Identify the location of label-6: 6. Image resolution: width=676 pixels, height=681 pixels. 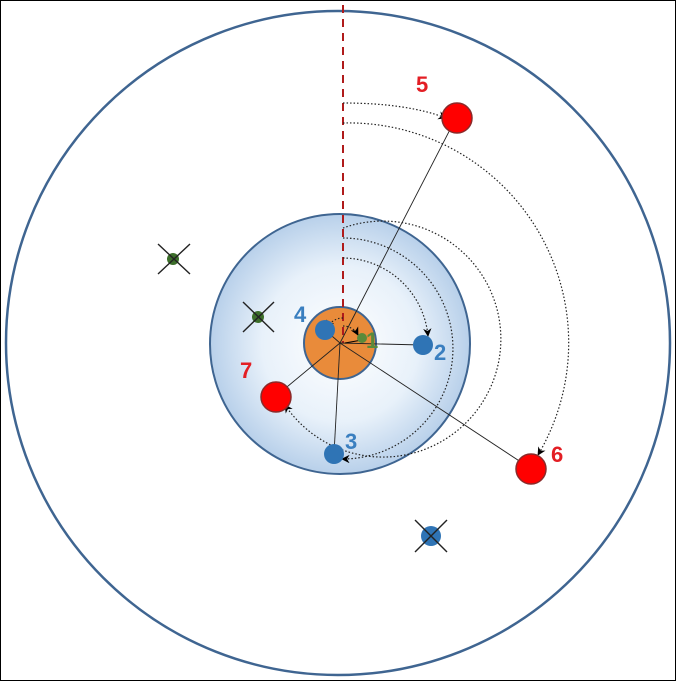
(557, 454).